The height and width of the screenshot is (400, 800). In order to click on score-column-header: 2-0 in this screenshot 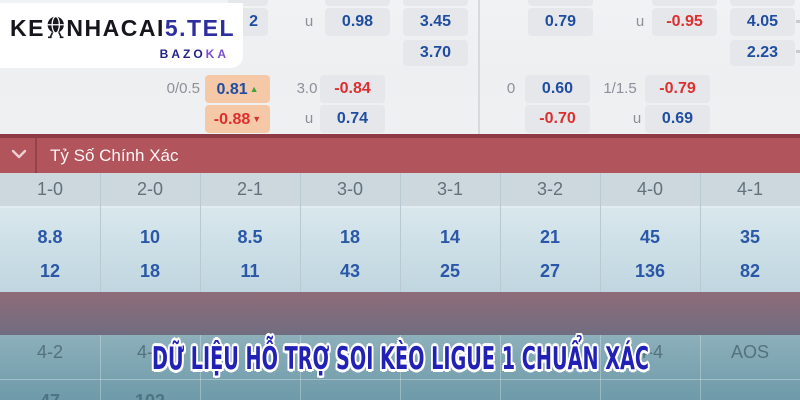, I will do `click(149, 189)`.